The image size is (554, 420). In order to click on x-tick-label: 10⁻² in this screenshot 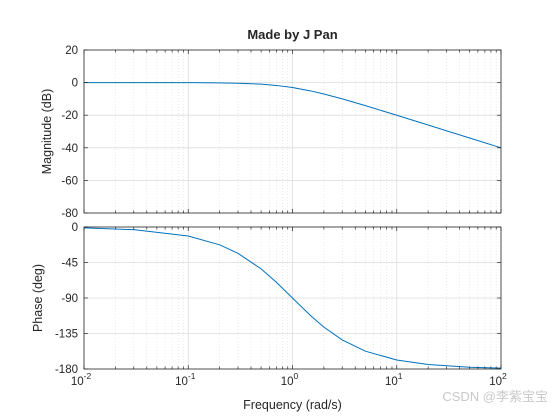, I will do `click(81, 379)`.